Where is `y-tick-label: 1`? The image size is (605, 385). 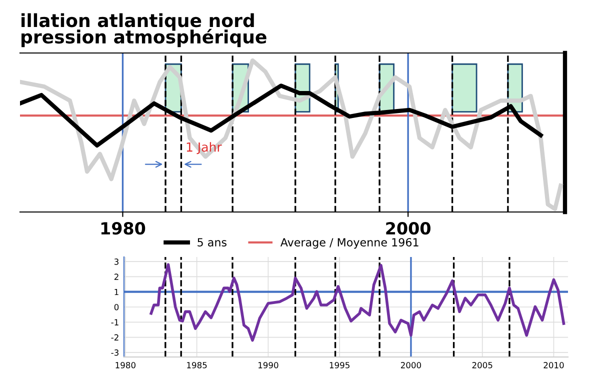 y-tick-label: 1 is located at coordinates (116, 292).